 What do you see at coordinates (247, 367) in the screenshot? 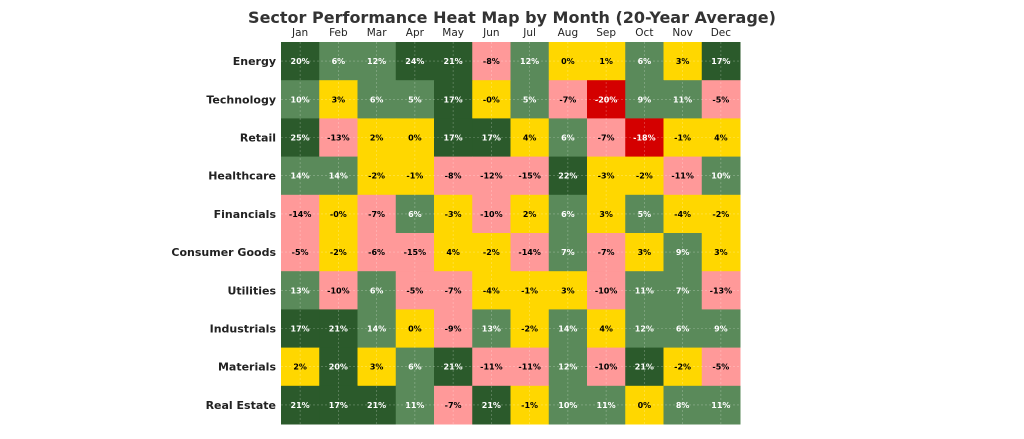
I see `row-label: Materials` at bounding box center [247, 367].